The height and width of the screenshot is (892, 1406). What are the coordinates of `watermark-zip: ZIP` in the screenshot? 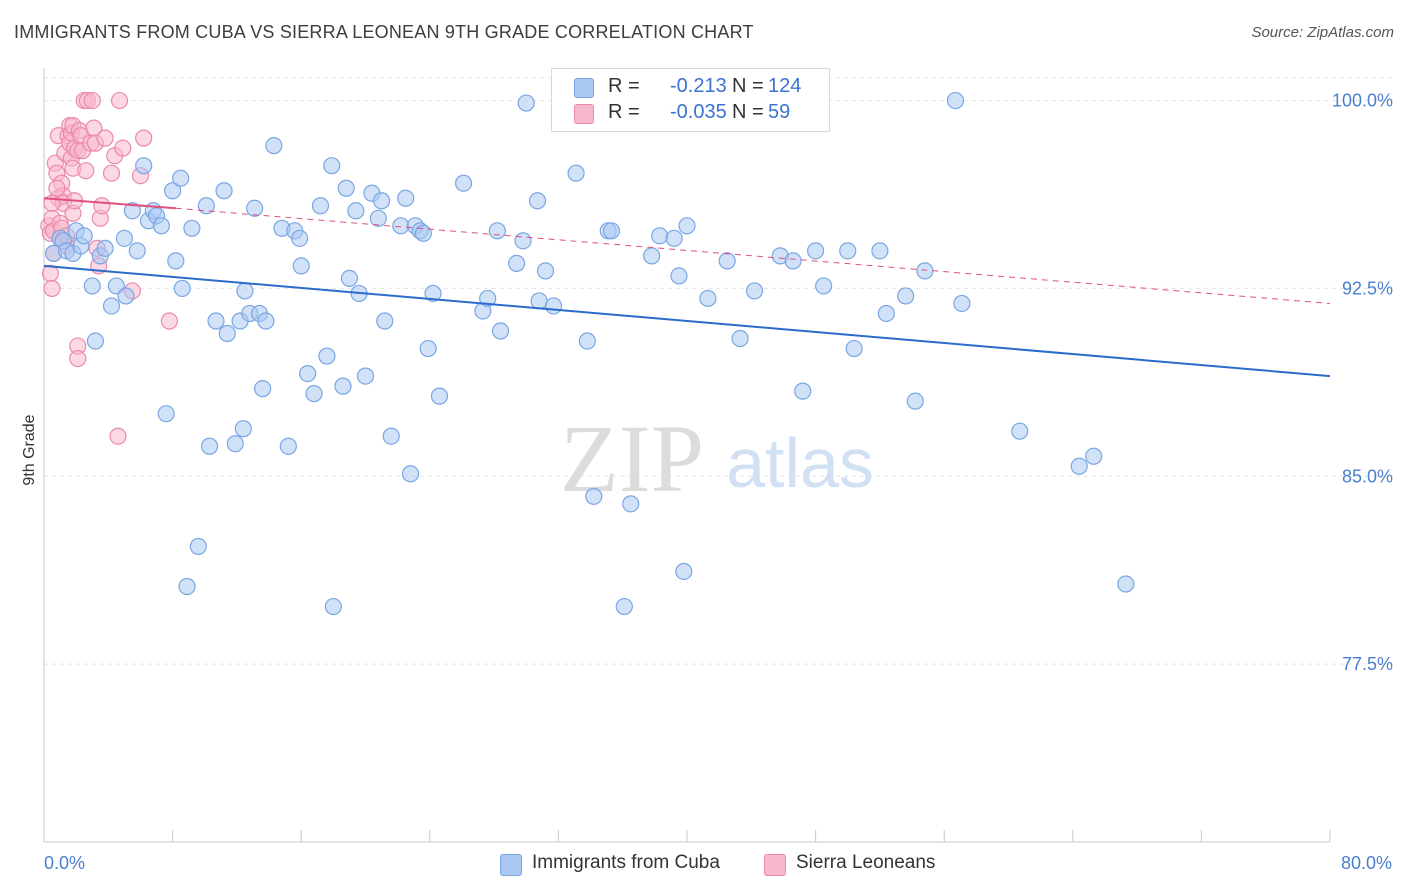 It's located at (632, 458).